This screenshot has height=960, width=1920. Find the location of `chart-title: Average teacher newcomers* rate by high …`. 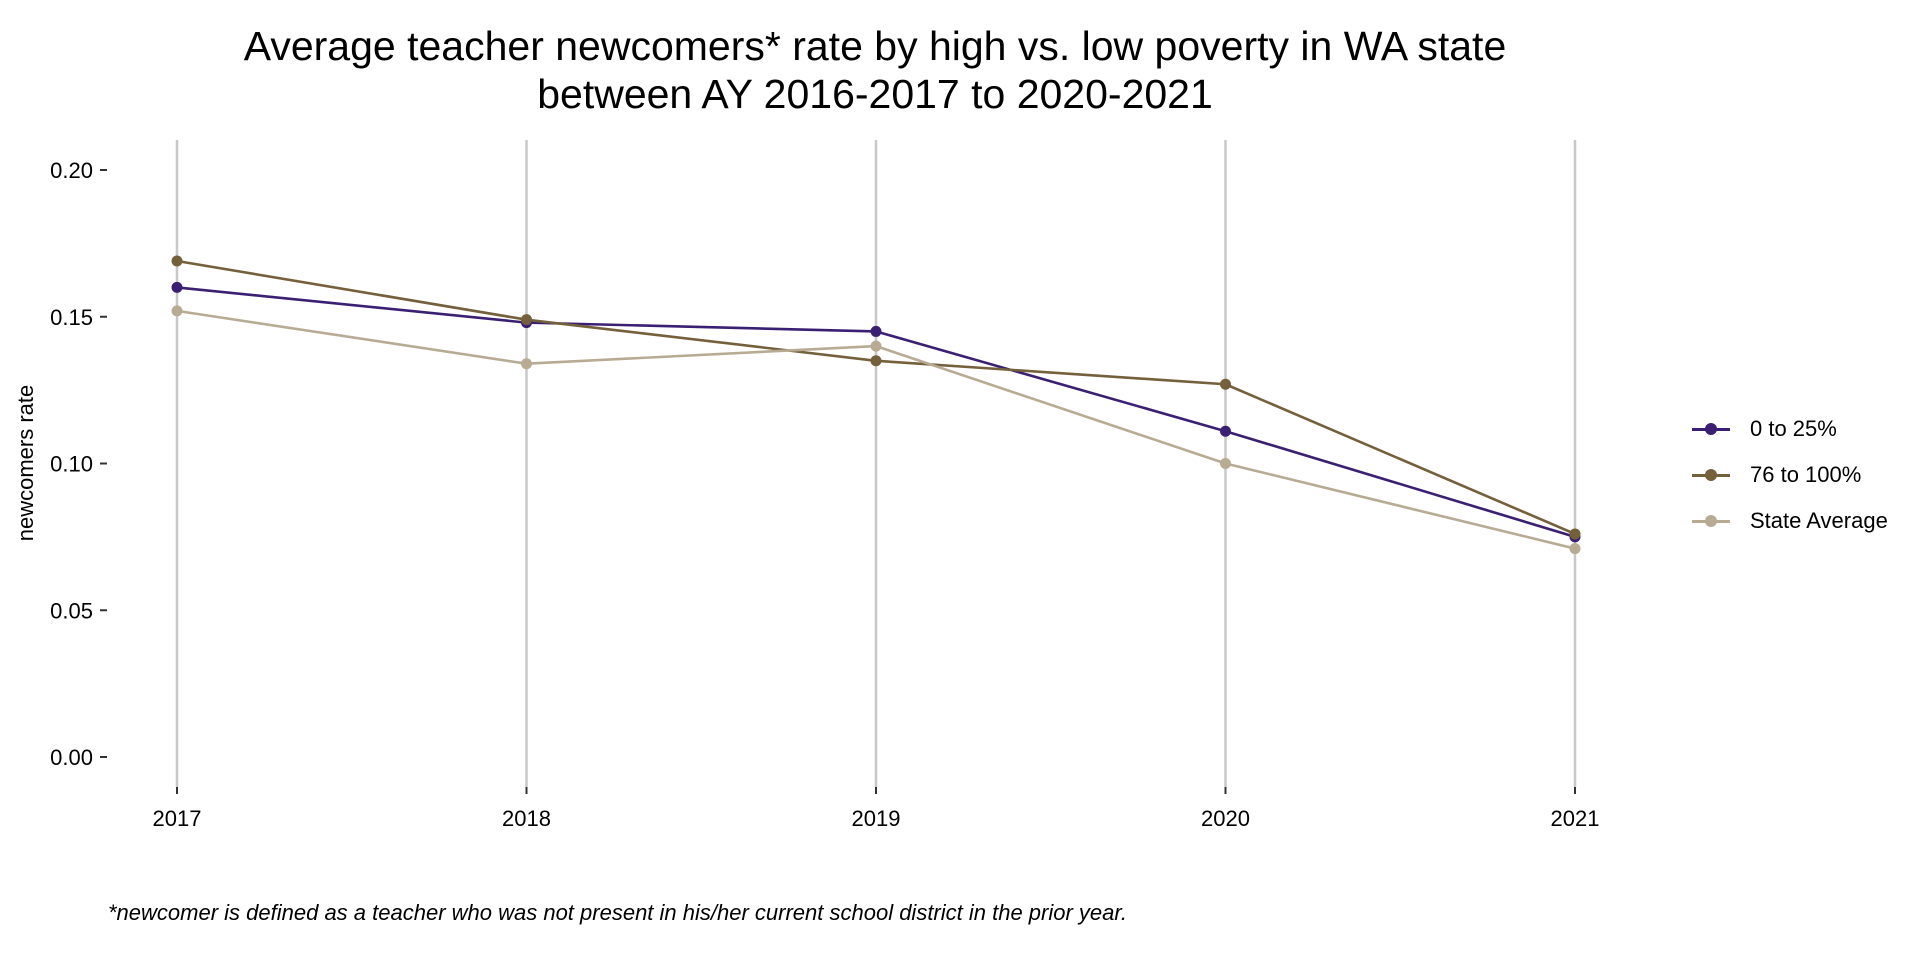

chart-title: Average teacher newcomers* rate by high … is located at coordinates (875, 70).